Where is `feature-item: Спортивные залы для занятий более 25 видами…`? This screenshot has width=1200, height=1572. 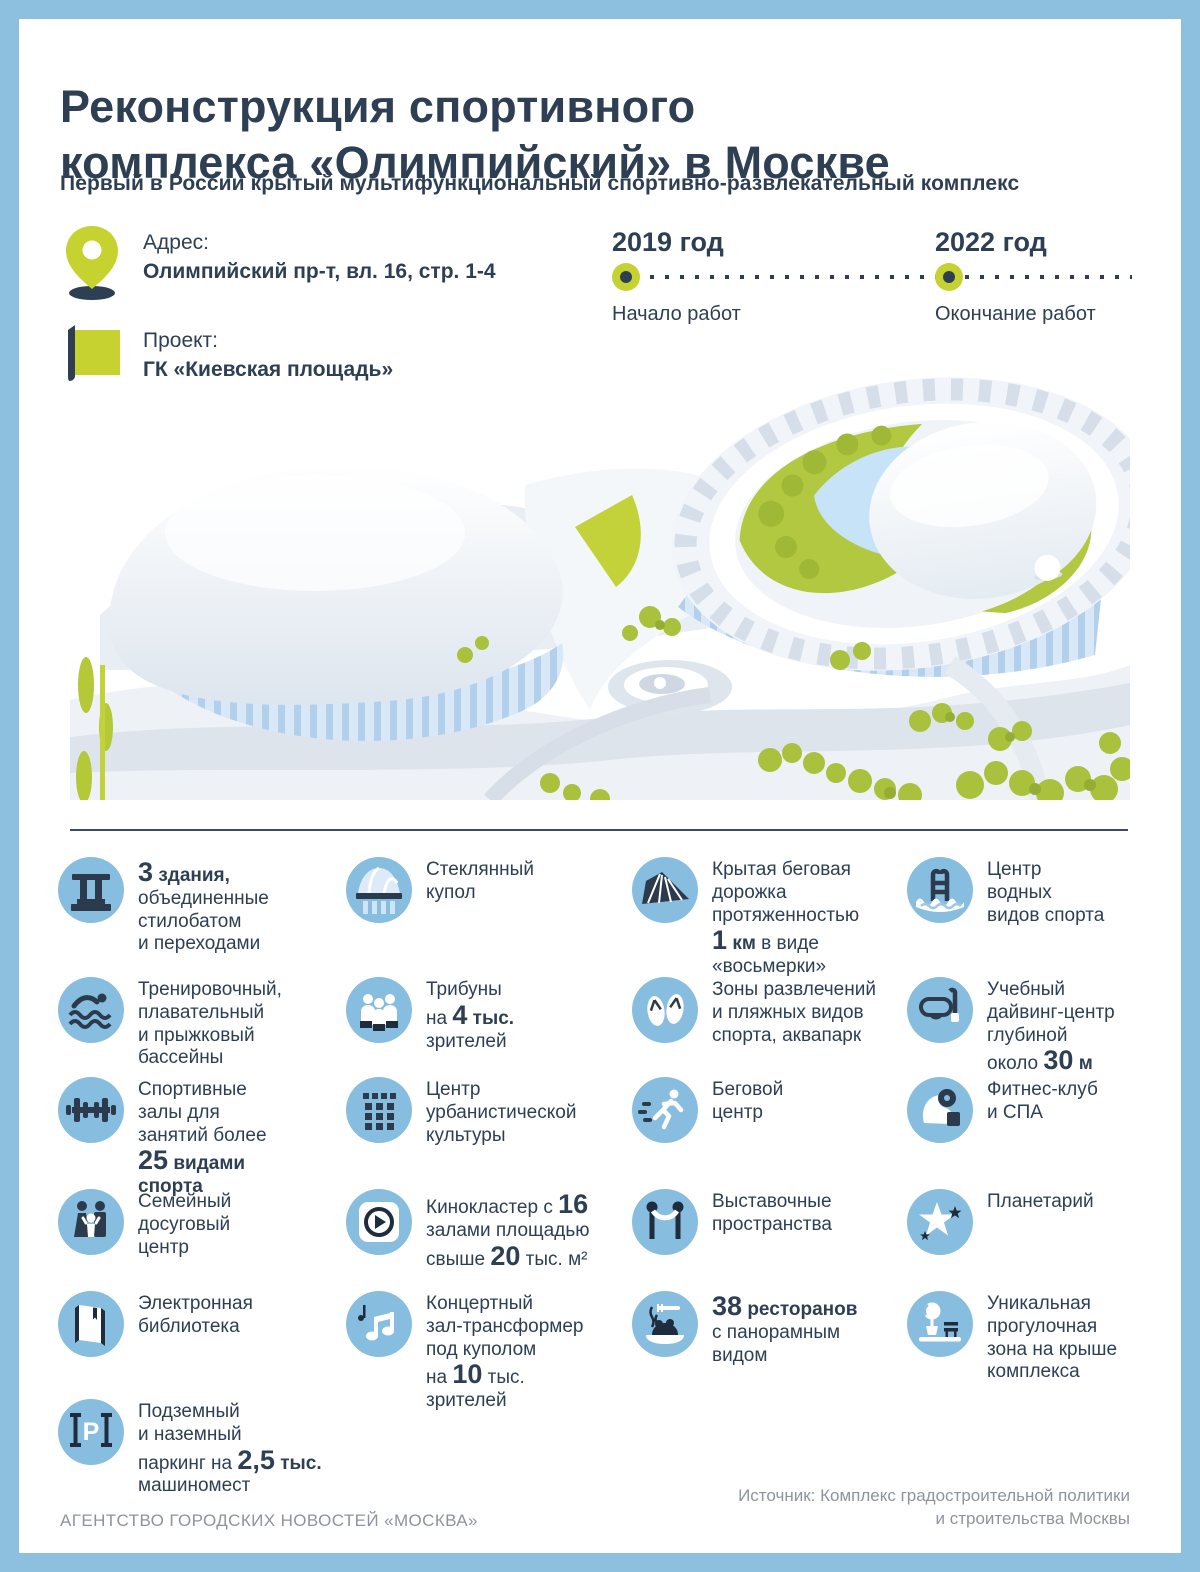
feature-item: Спортивные залы для занятий более 25 видами… is located at coordinates (202, 1138).